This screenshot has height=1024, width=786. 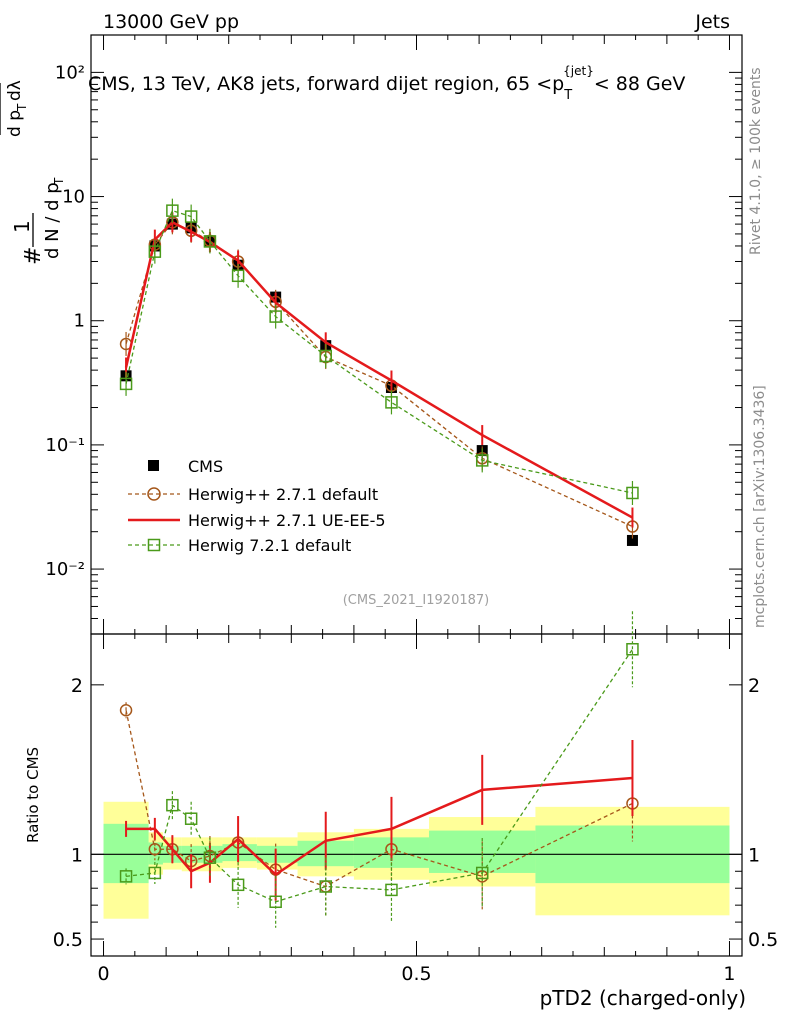 I want to click on ratio-tick-label-right: 0.5, so click(x=763, y=940).